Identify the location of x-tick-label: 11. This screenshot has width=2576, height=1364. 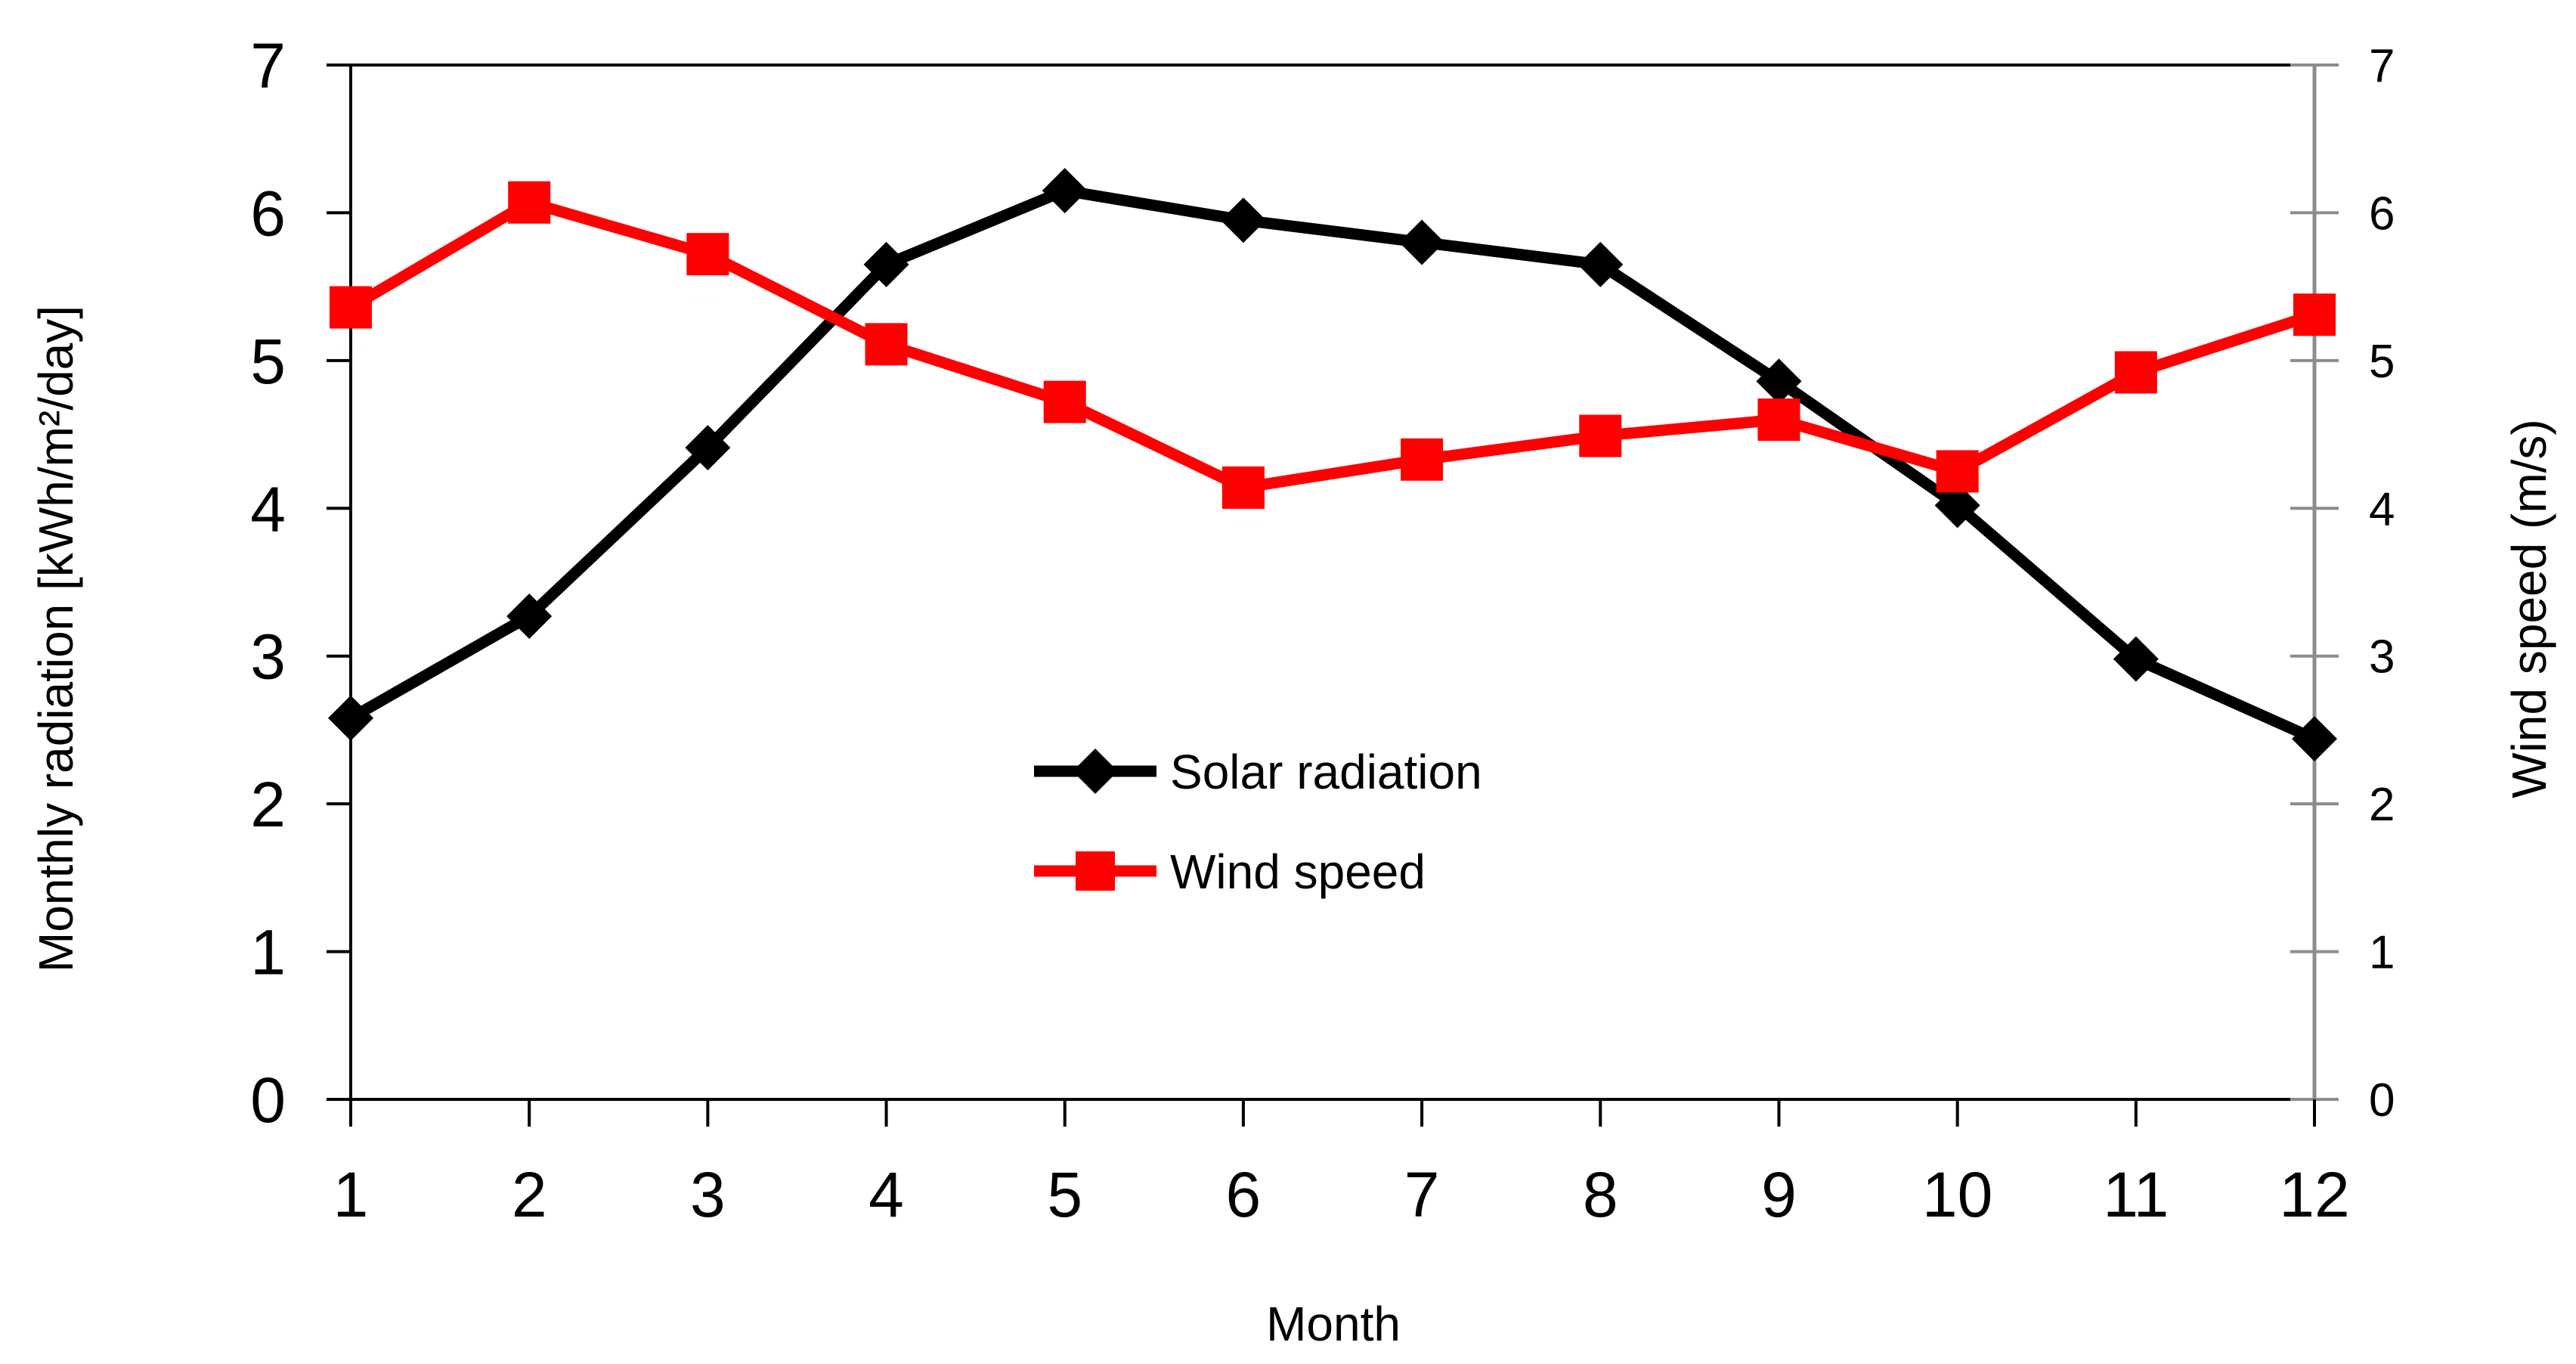
(2136, 1194).